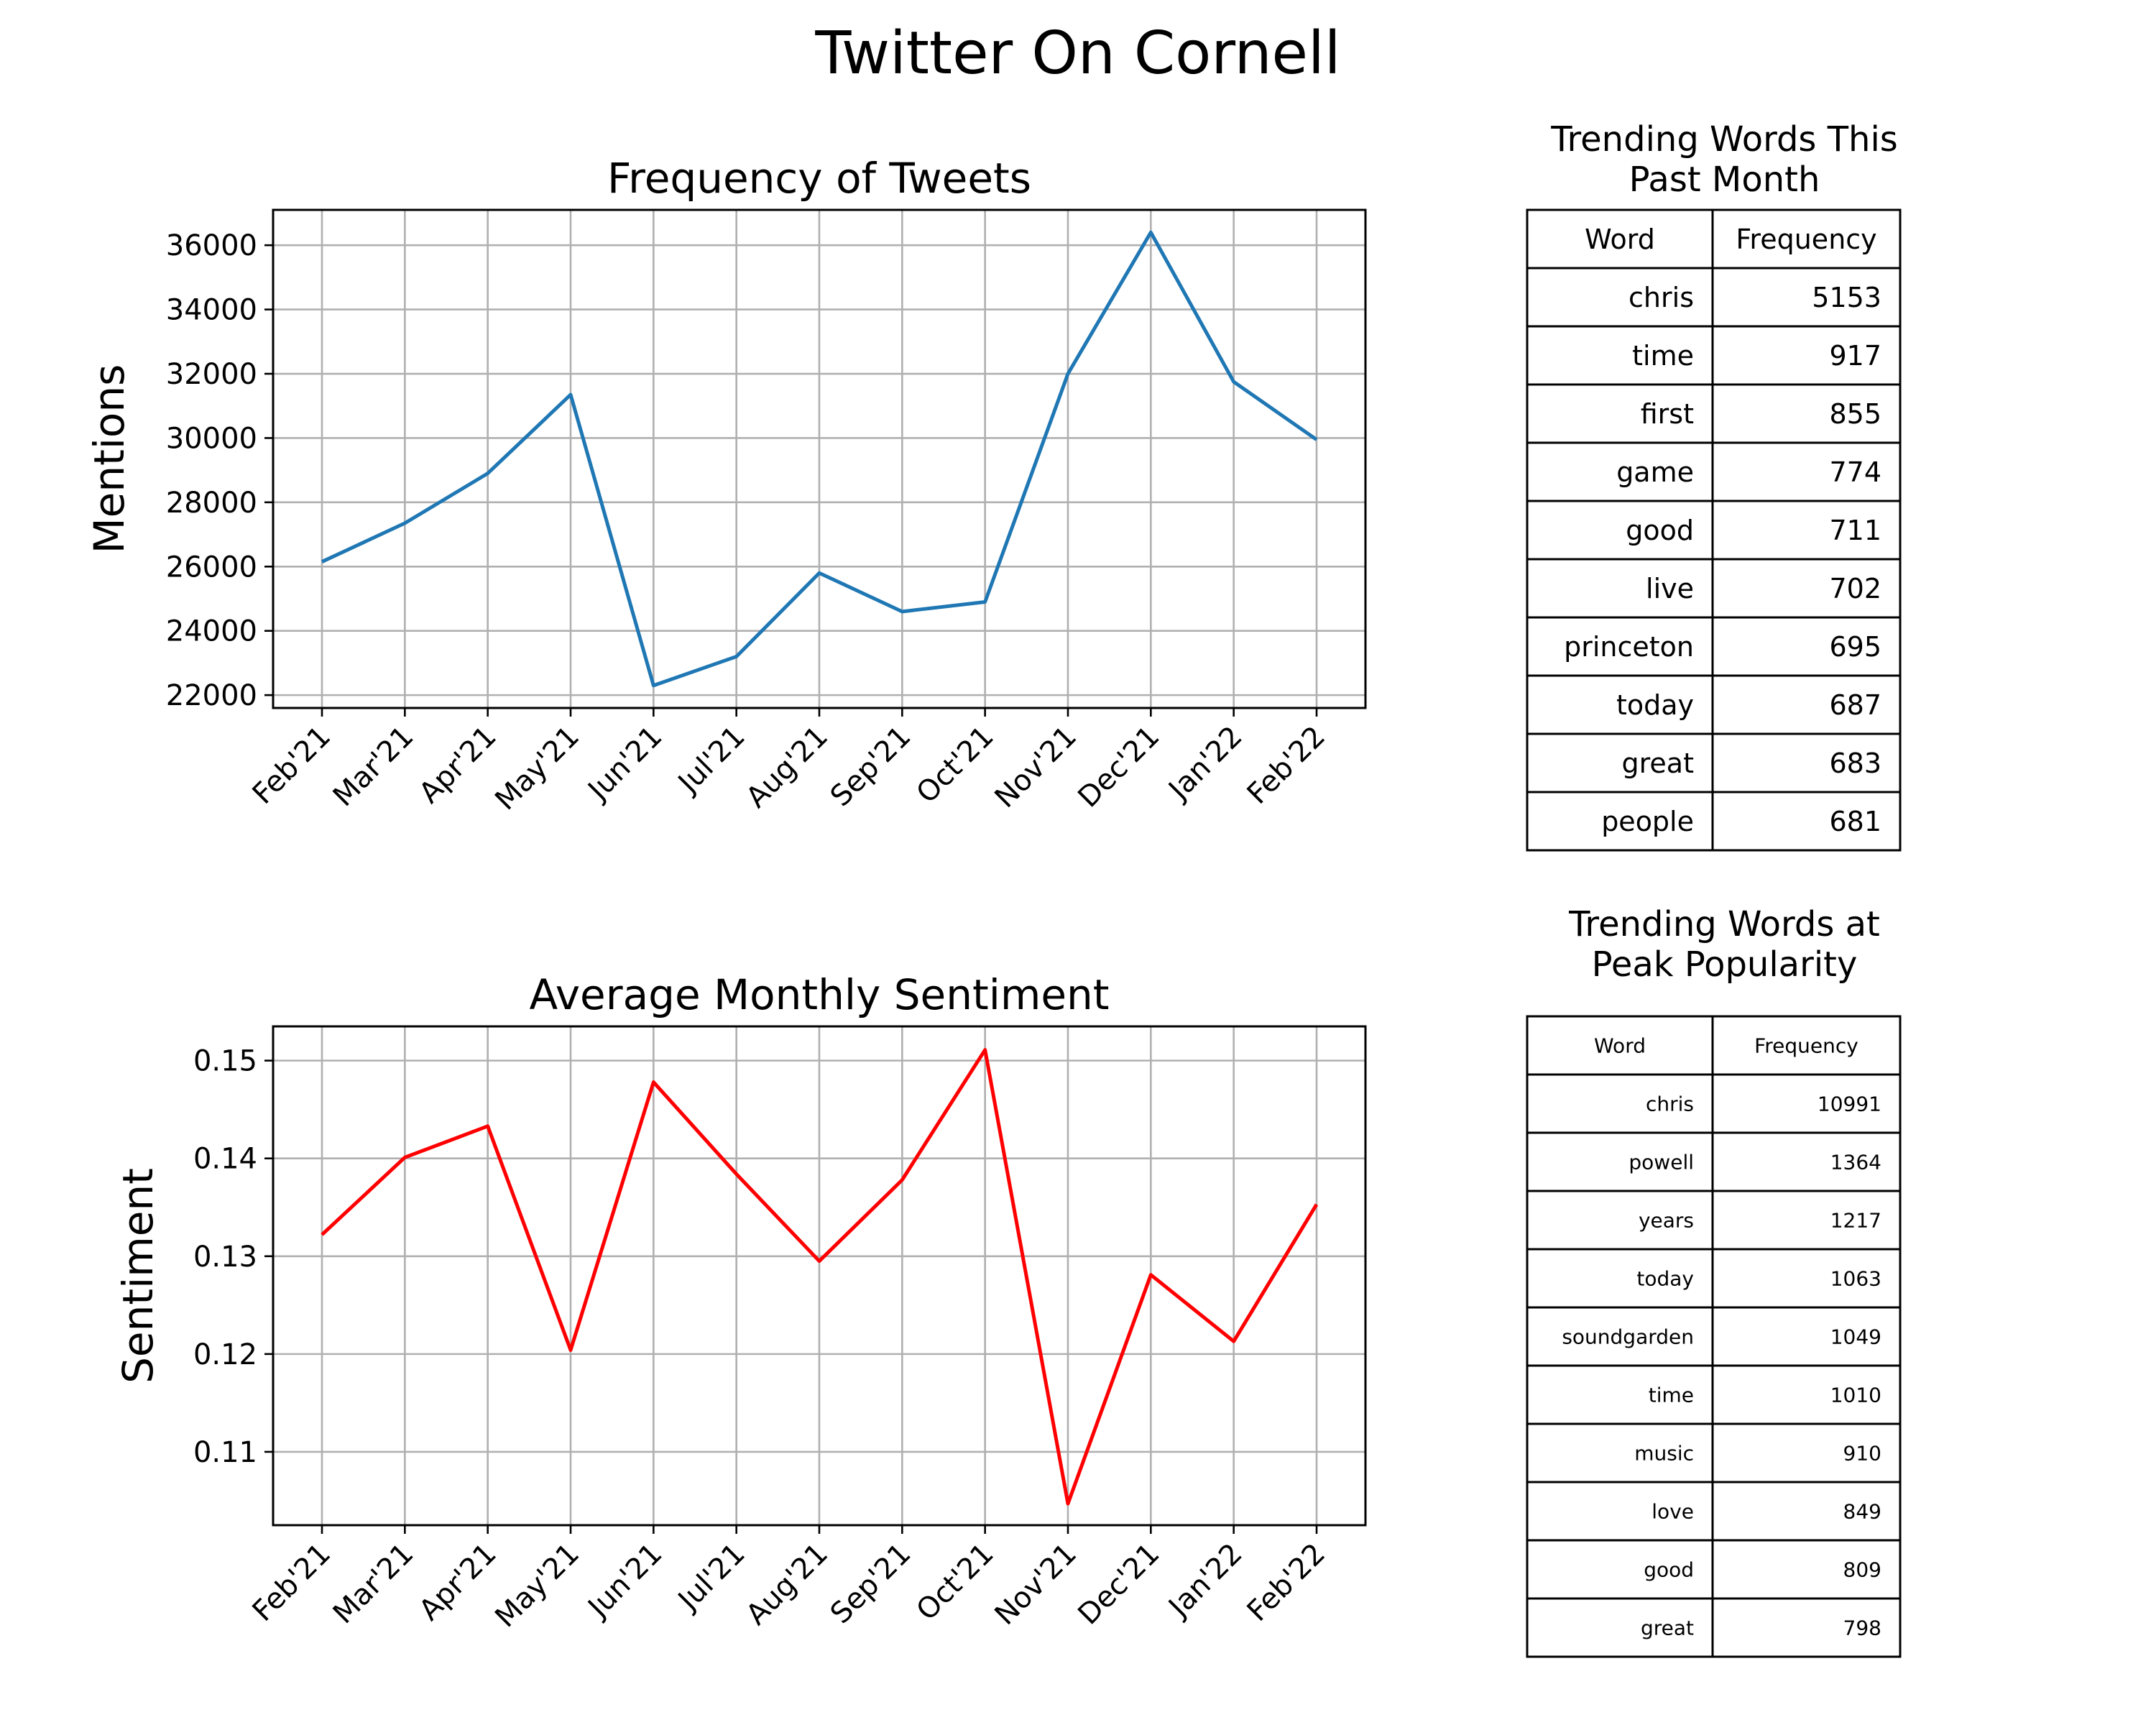  Describe the element at coordinates (1663, 356) in the screenshot. I see `table-cell-word: time` at that location.